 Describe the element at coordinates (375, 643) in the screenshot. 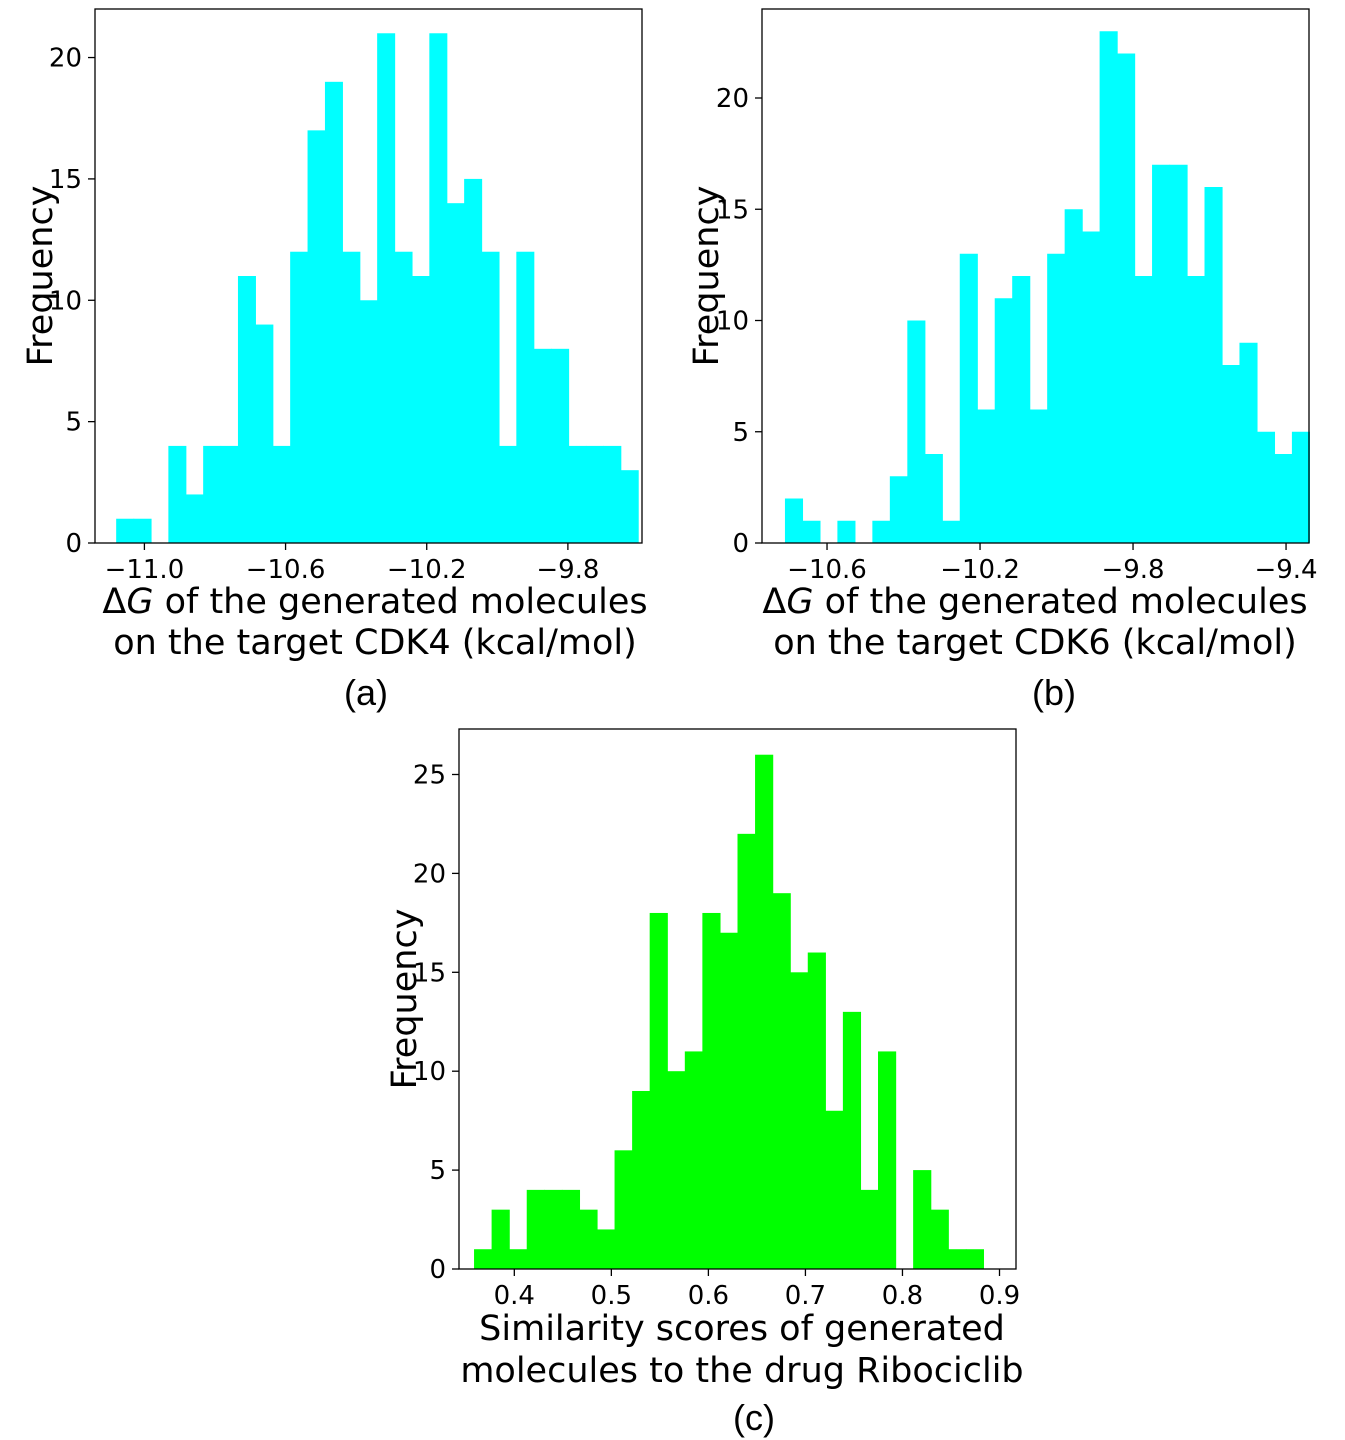

I see `x-axis-label-line2: on the target CDK4 (kcal/mol)` at that location.